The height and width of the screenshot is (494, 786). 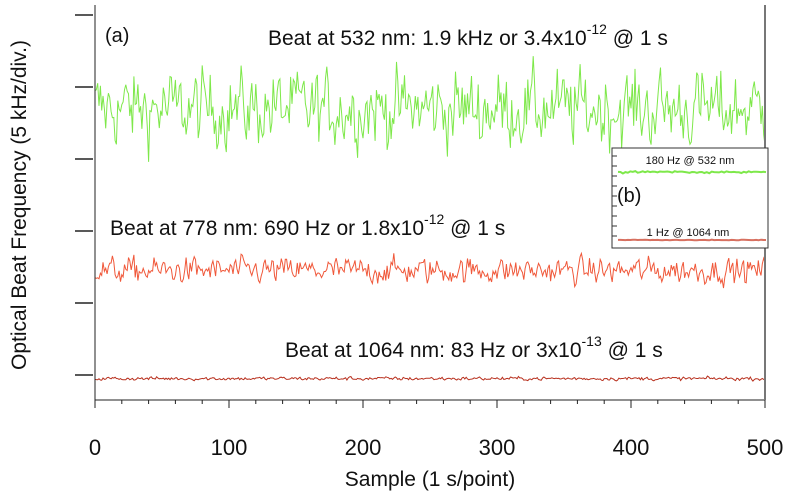 I want to click on panel-label-b: (b), so click(x=629, y=196).